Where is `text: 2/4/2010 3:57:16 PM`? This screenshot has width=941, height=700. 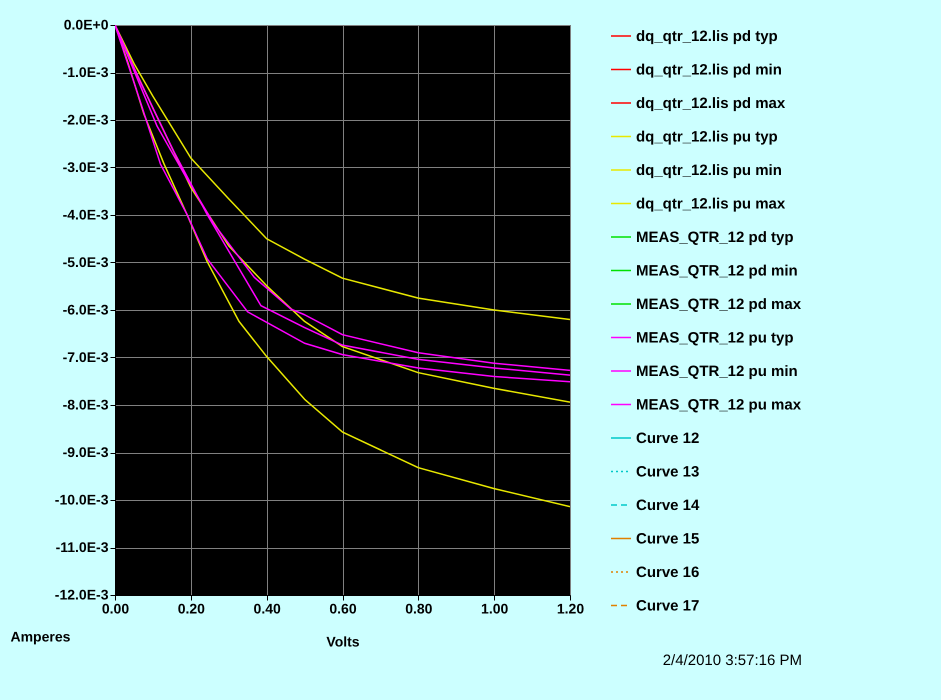
text: 2/4/2010 3:57:16 PM is located at coordinates (732, 660).